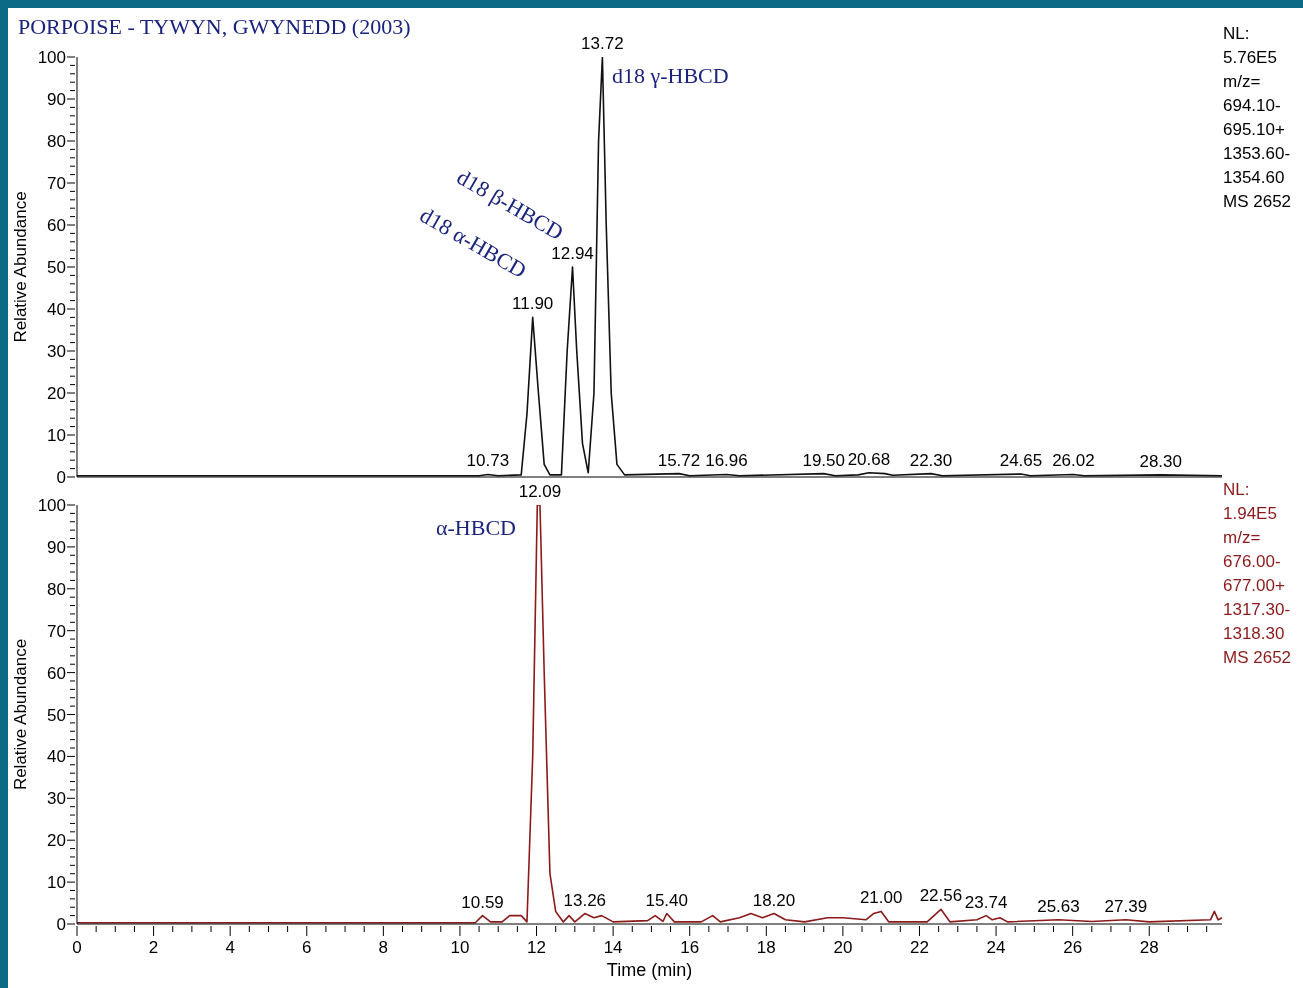 The height and width of the screenshot is (988, 1303). What do you see at coordinates (1149, 947) in the screenshot?
I see `x-tick-label: 28` at bounding box center [1149, 947].